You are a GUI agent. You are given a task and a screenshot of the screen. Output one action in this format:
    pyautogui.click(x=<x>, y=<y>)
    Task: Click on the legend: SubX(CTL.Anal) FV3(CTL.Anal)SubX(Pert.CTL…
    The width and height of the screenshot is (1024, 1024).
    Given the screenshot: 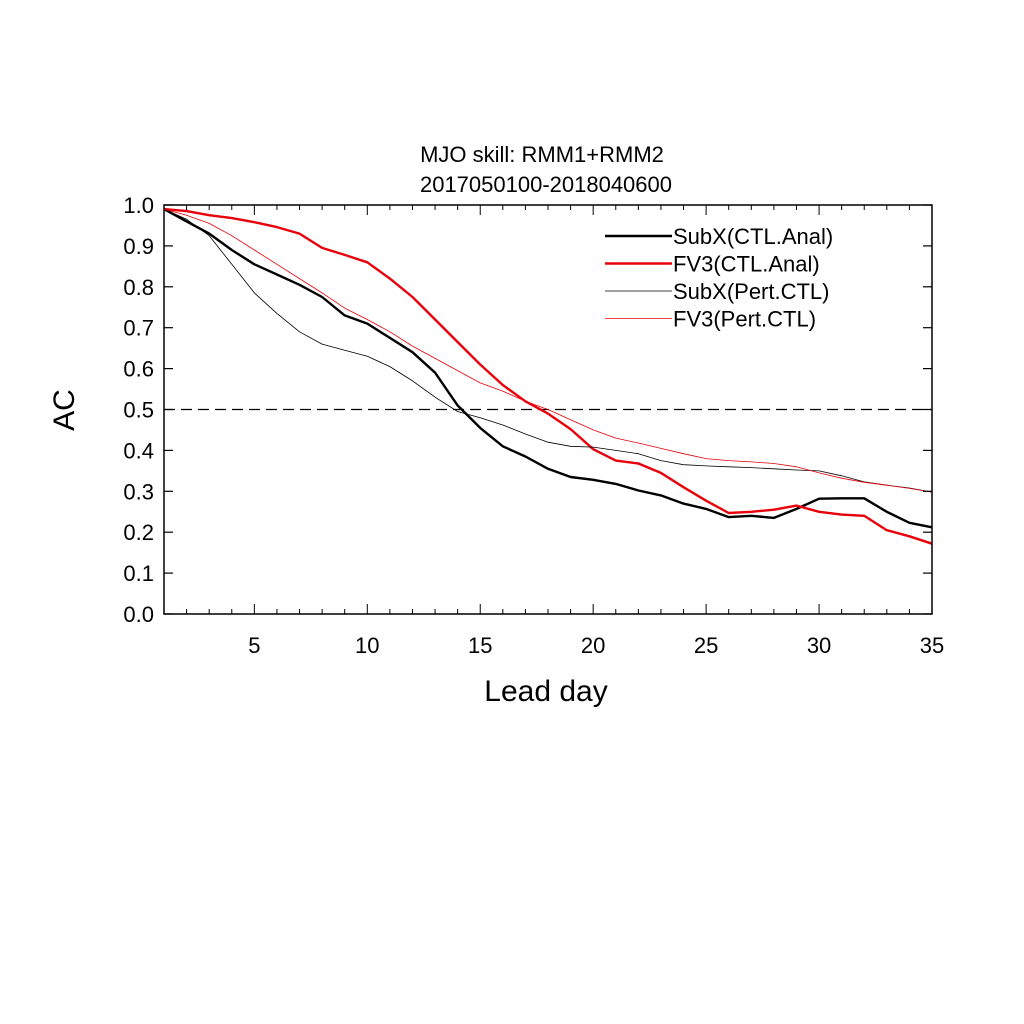 What is the action you would take?
    pyautogui.click(x=719, y=278)
    